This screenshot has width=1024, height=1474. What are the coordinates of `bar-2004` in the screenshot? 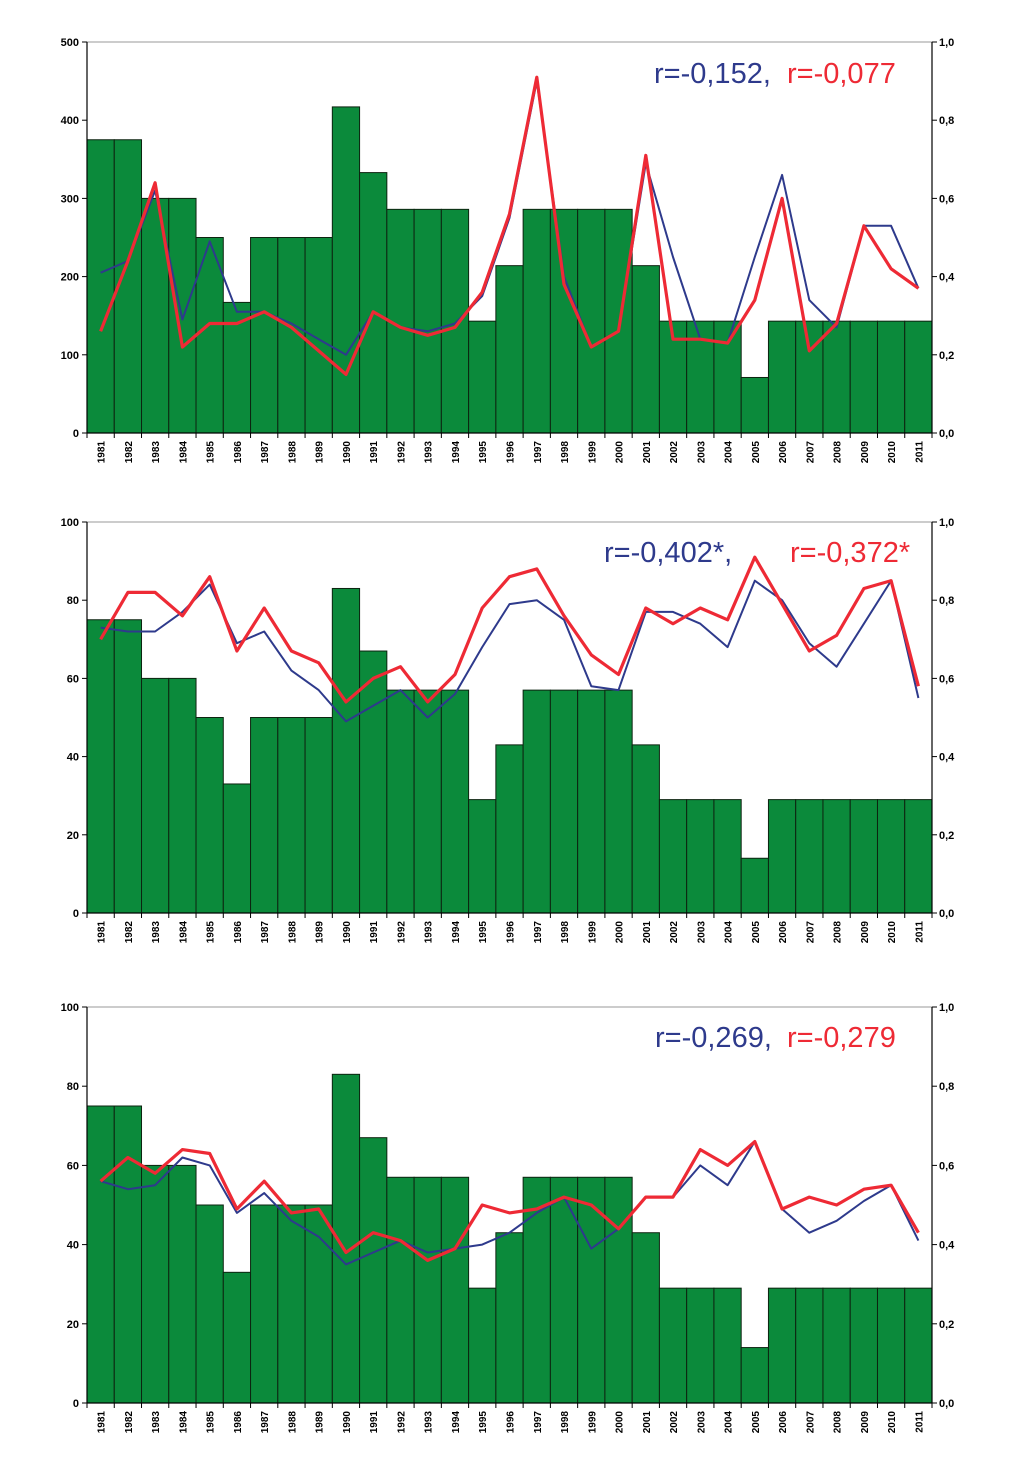 It's located at (727, 856).